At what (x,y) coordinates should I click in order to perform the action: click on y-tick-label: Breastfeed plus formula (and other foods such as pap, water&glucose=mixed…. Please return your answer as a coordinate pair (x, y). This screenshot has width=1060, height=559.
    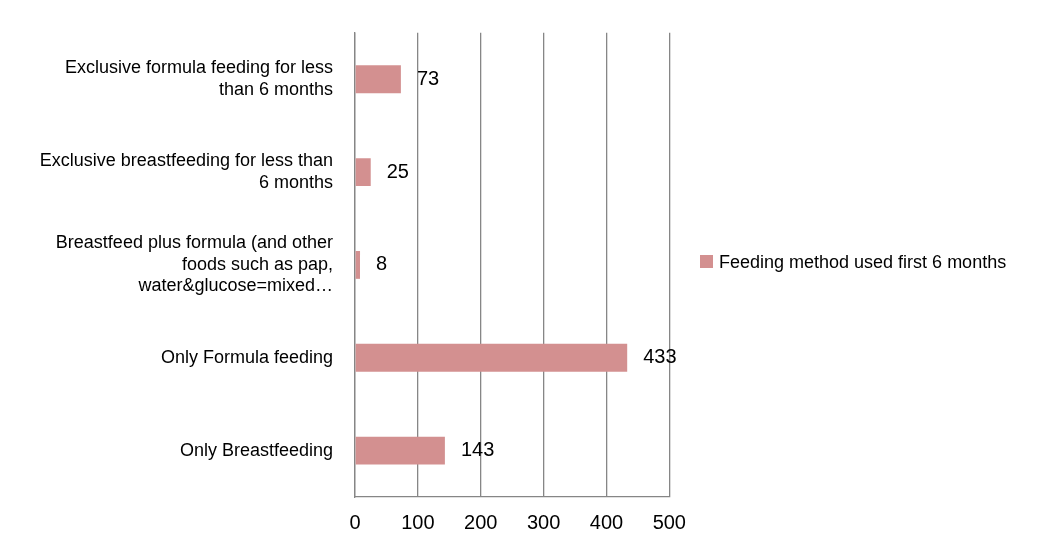
    Looking at the image, I should click on (194, 264).